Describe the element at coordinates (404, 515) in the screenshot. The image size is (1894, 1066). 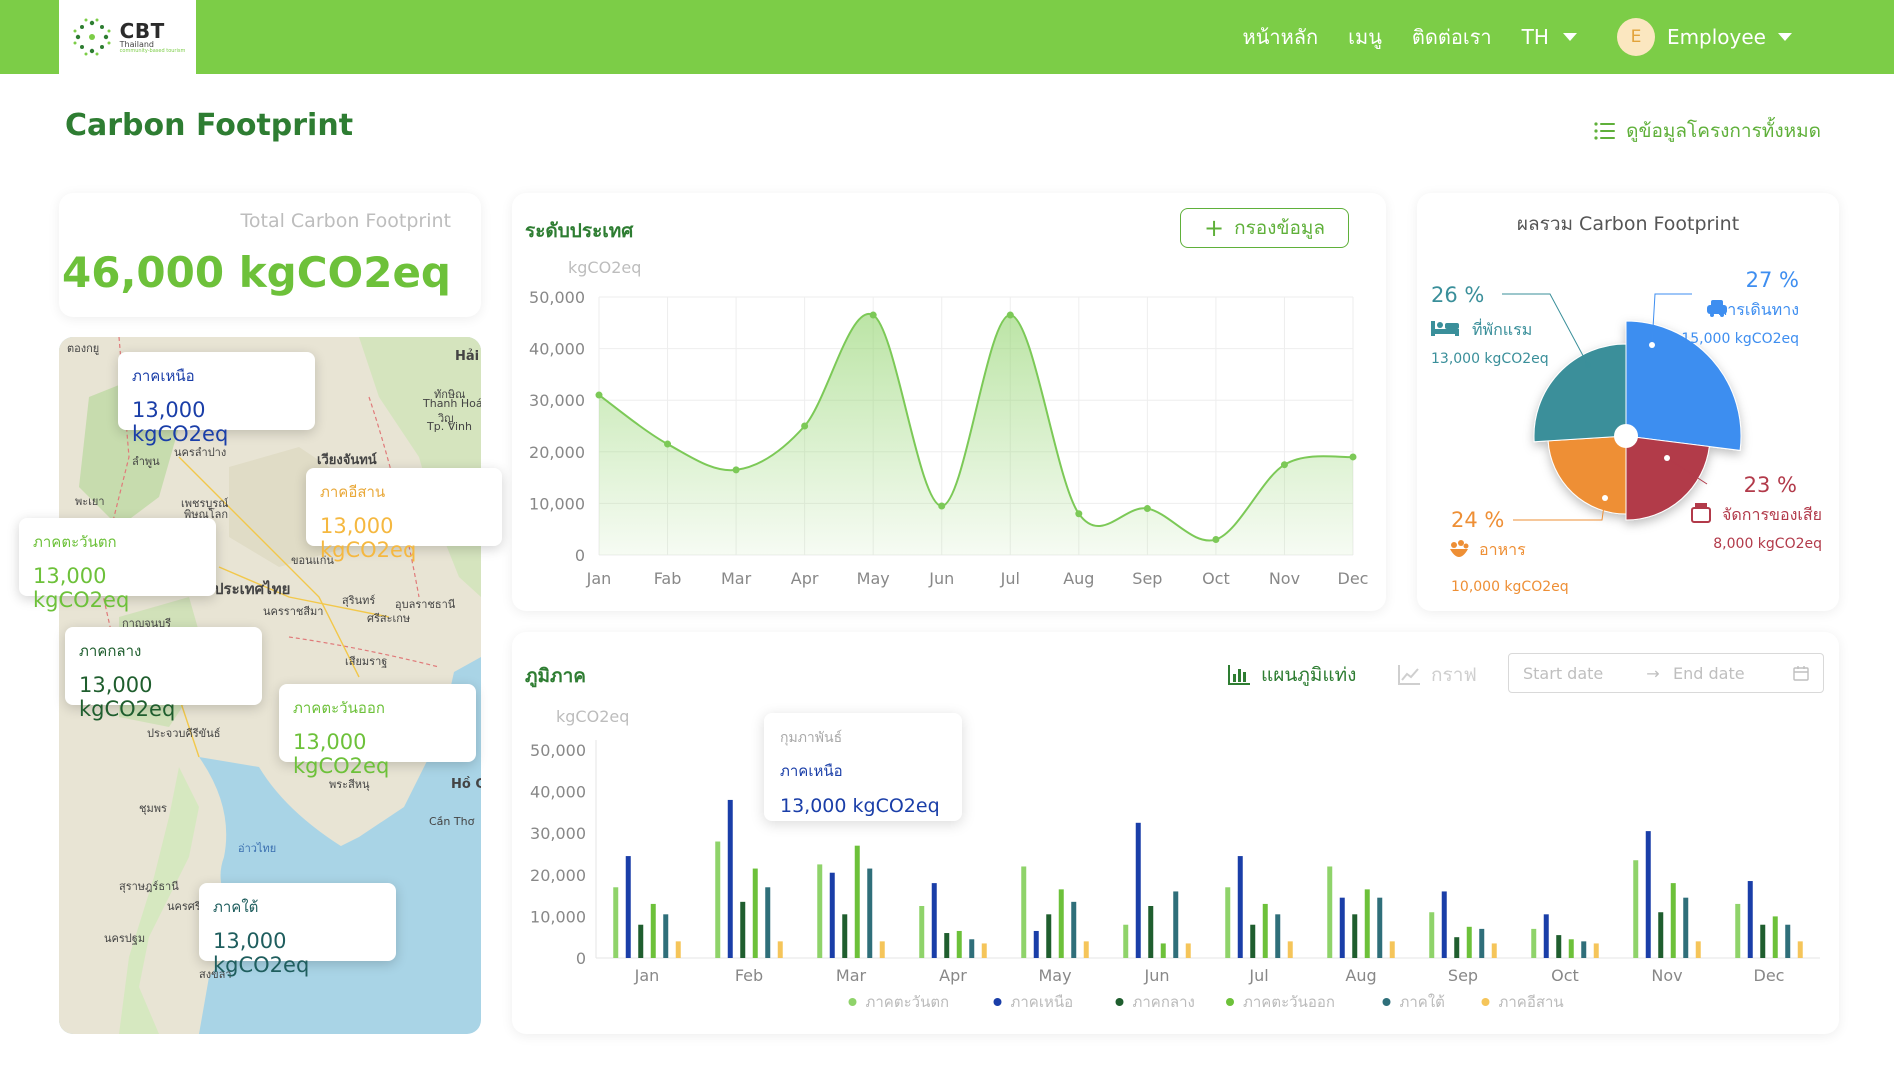
I see `region-popup-northeast: ภาคอีสาน 13,000 kgCO2eq` at that location.